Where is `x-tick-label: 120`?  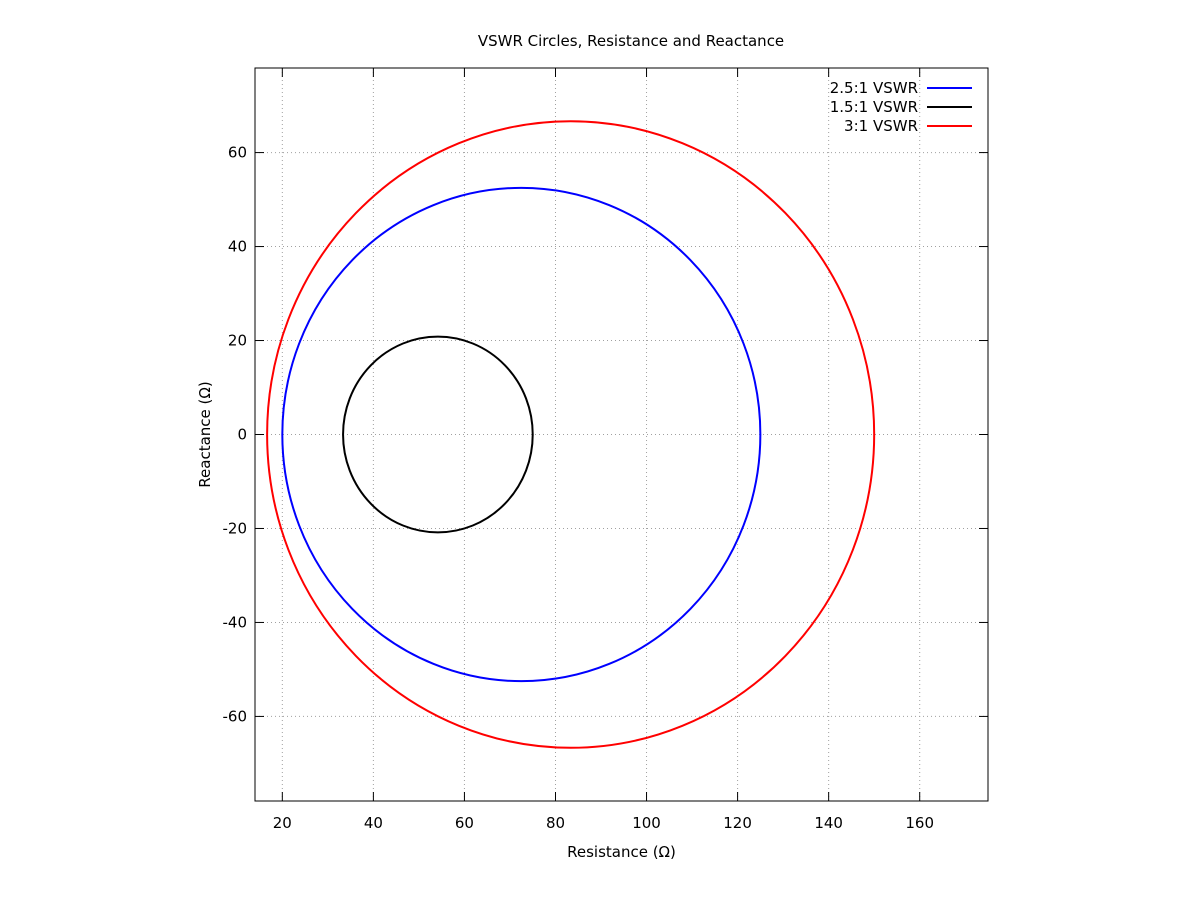
x-tick-label: 120 is located at coordinates (737, 823).